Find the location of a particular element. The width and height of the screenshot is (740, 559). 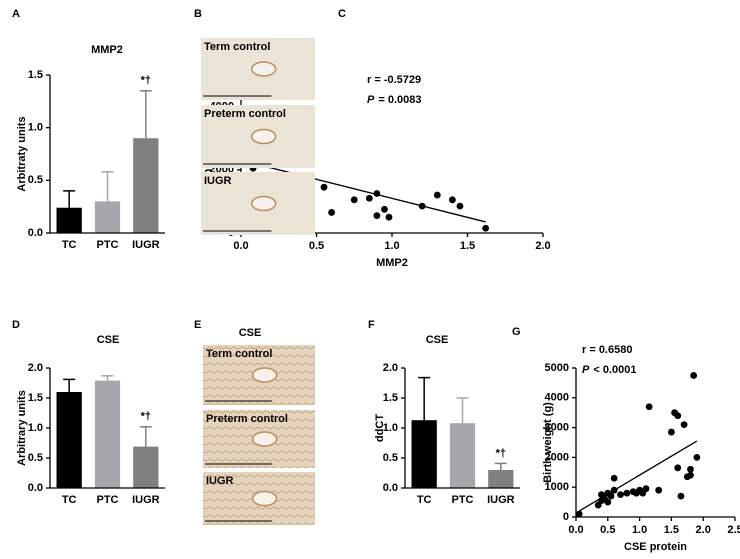

y-axis-label: ddCT is located at coordinates (380, 428).